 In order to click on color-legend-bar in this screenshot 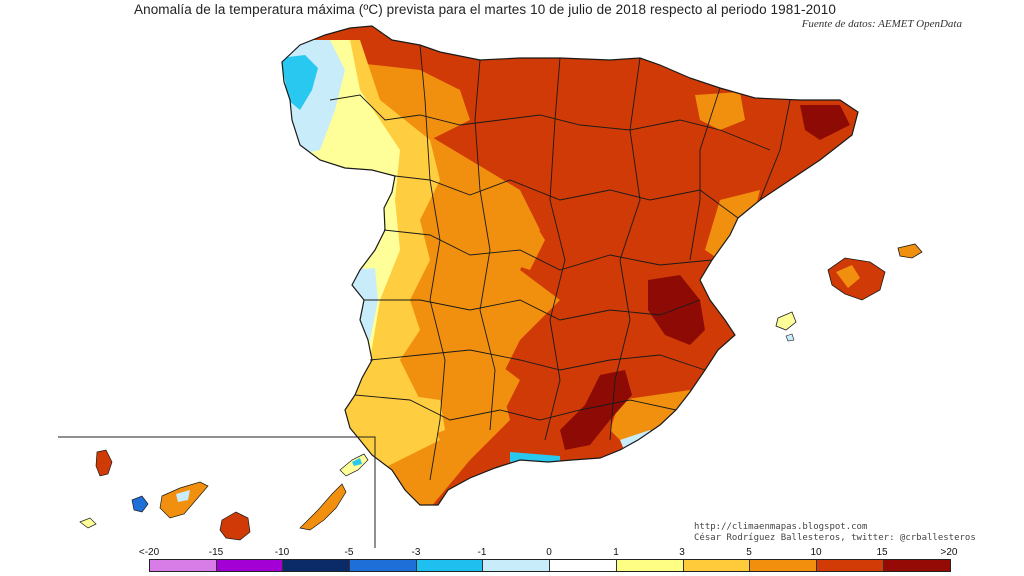, I will do `click(550, 565)`.